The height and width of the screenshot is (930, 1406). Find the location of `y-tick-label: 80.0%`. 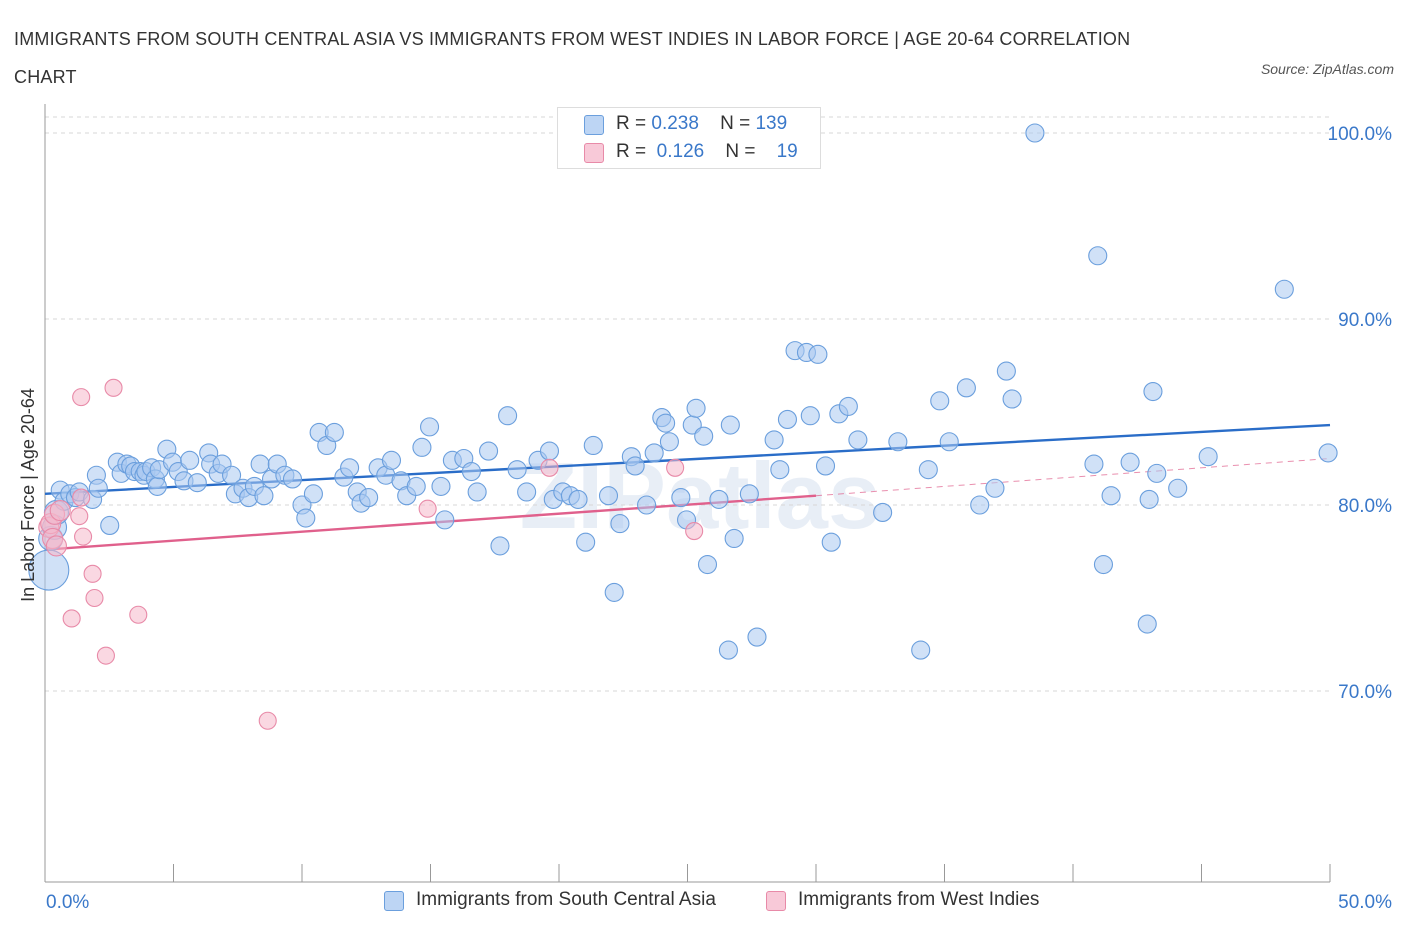

y-tick-label: 80.0% is located at coordinates (1365, 506).